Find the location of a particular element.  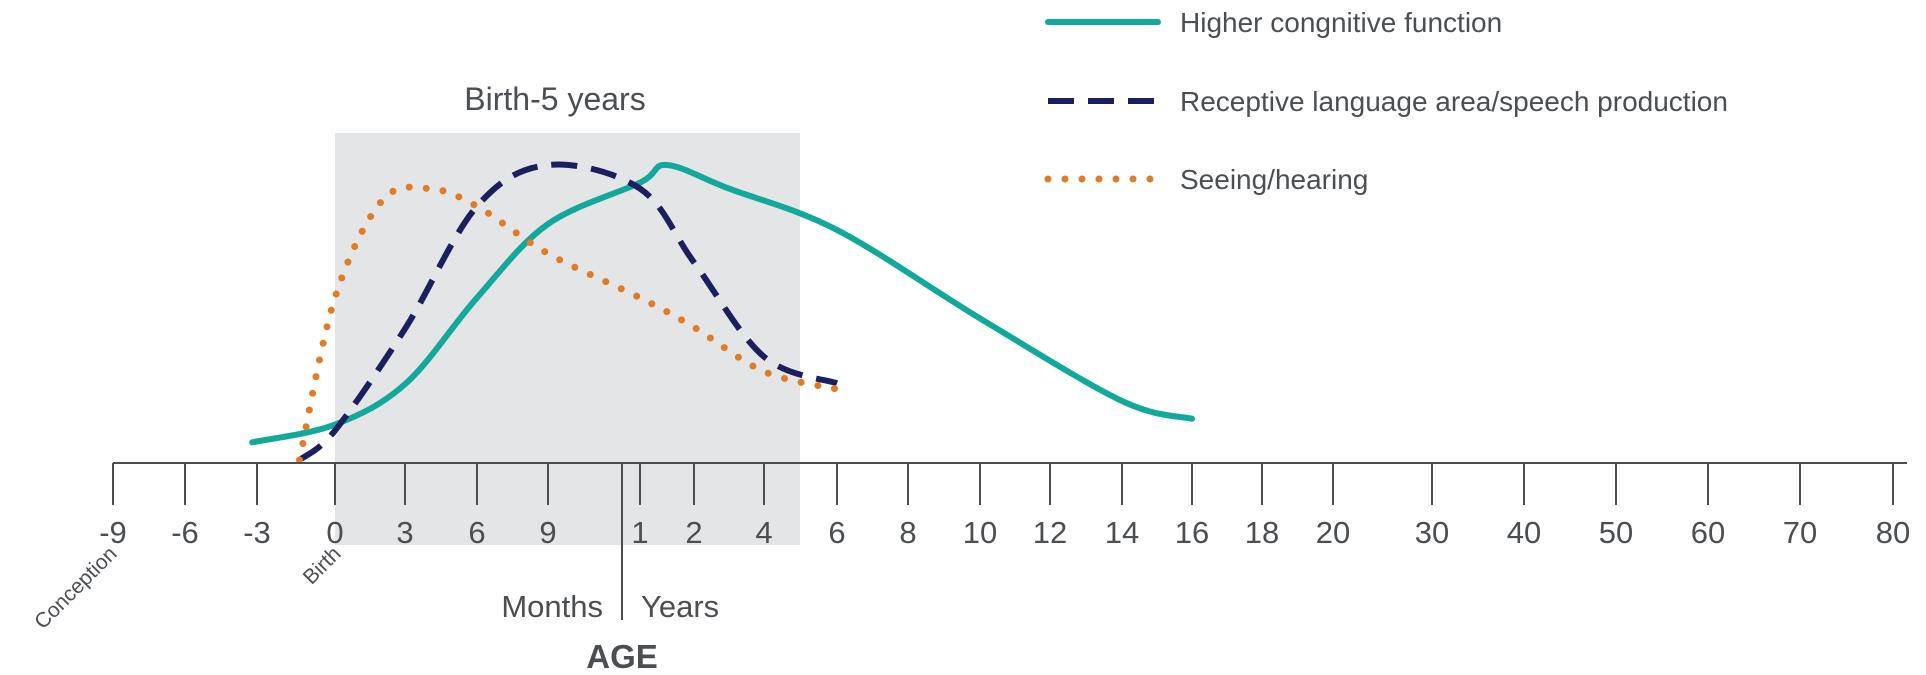

x-tick-label: 30 is located at coordinates (1432, 532).